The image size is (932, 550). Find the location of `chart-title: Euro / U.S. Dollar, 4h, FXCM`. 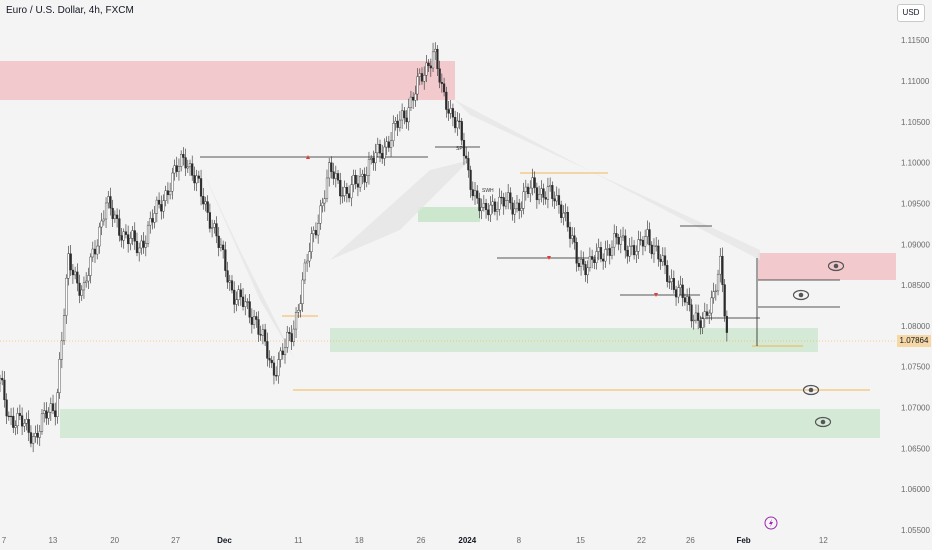

chart-title: Euro / U.S. Dollar, 4h, FXCM is located at coordinates (70, 10).